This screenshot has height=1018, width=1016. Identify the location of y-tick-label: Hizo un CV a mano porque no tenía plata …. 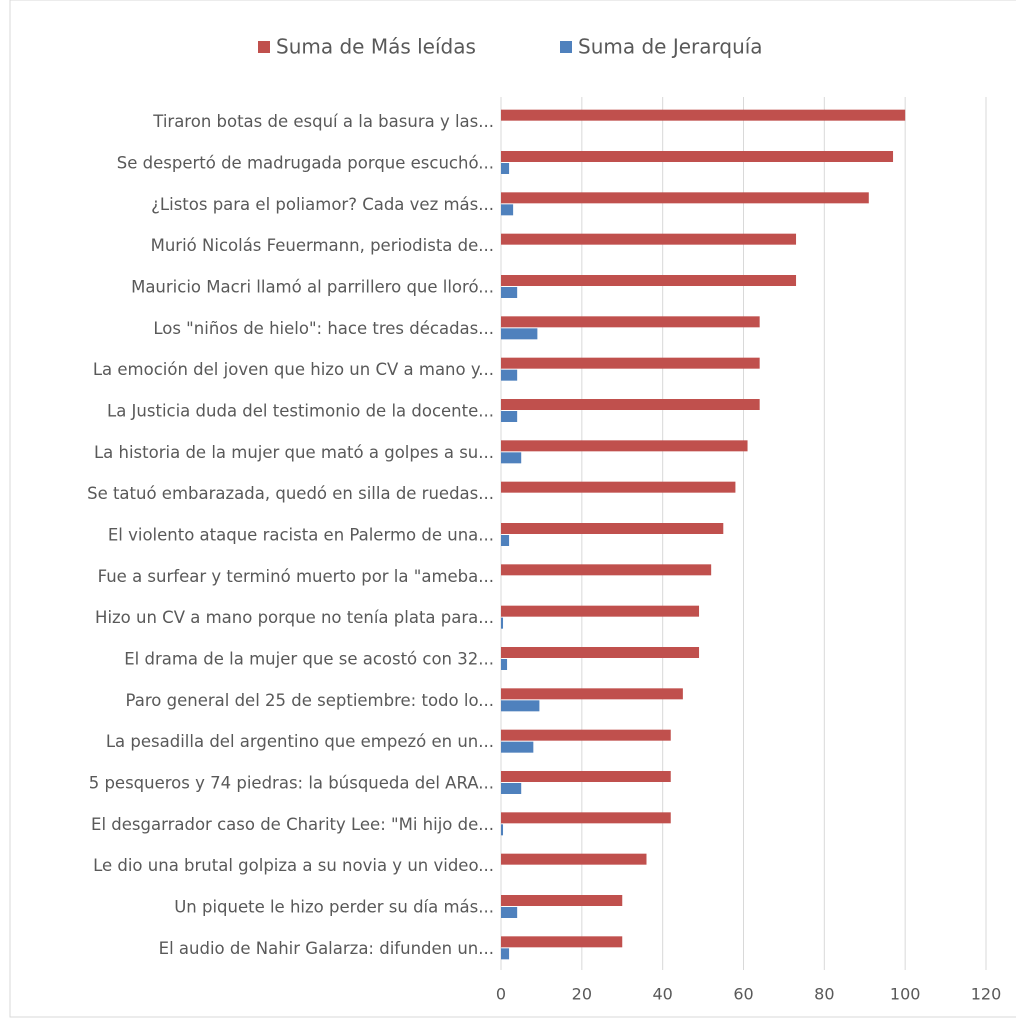
(294, 617).